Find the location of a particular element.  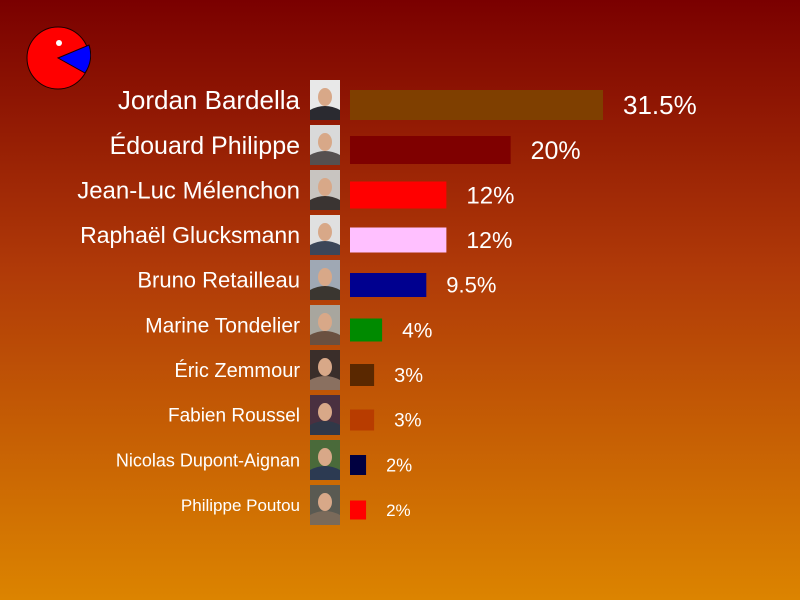

candidate-name: Jean-Luc Mélenchon is located at coordinates (188, 190).